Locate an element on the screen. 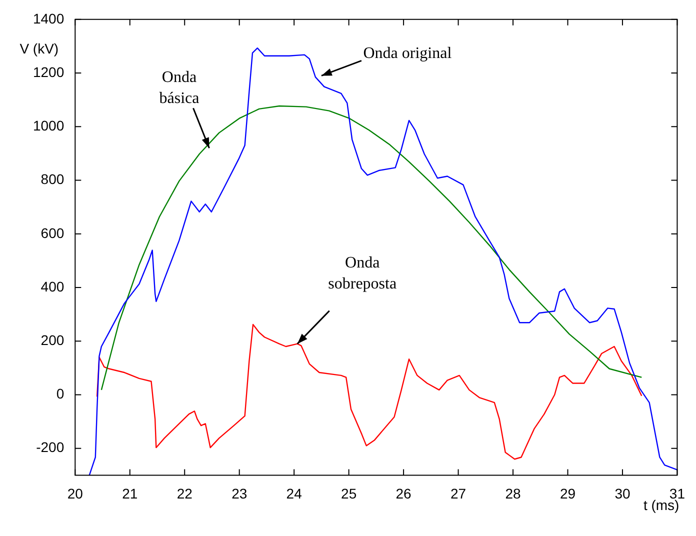 This screenshot has width=696, height=536. y-axis-title: V (kV) is located at coordinates (39, 48).